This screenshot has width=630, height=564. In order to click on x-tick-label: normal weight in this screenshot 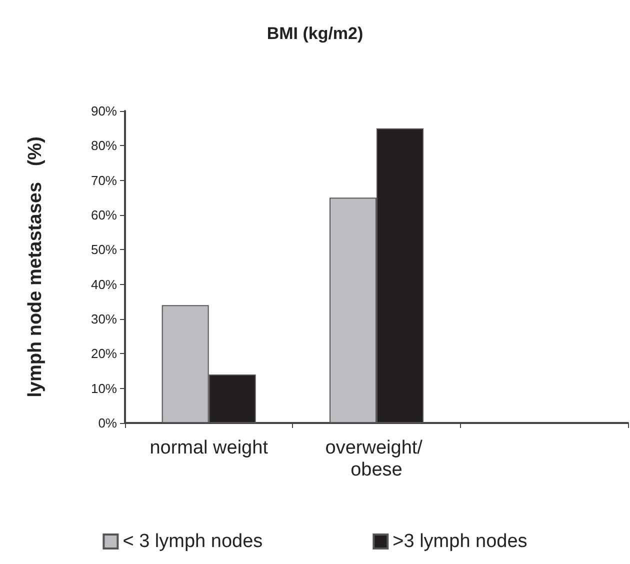, I will do `click(209, 448)`.